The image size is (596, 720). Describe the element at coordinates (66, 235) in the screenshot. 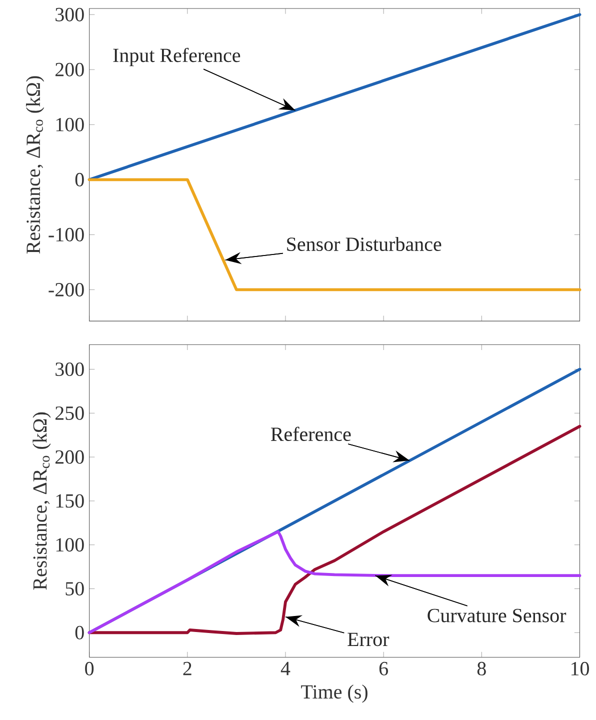

I see `y-tick-label: -100` at that location.